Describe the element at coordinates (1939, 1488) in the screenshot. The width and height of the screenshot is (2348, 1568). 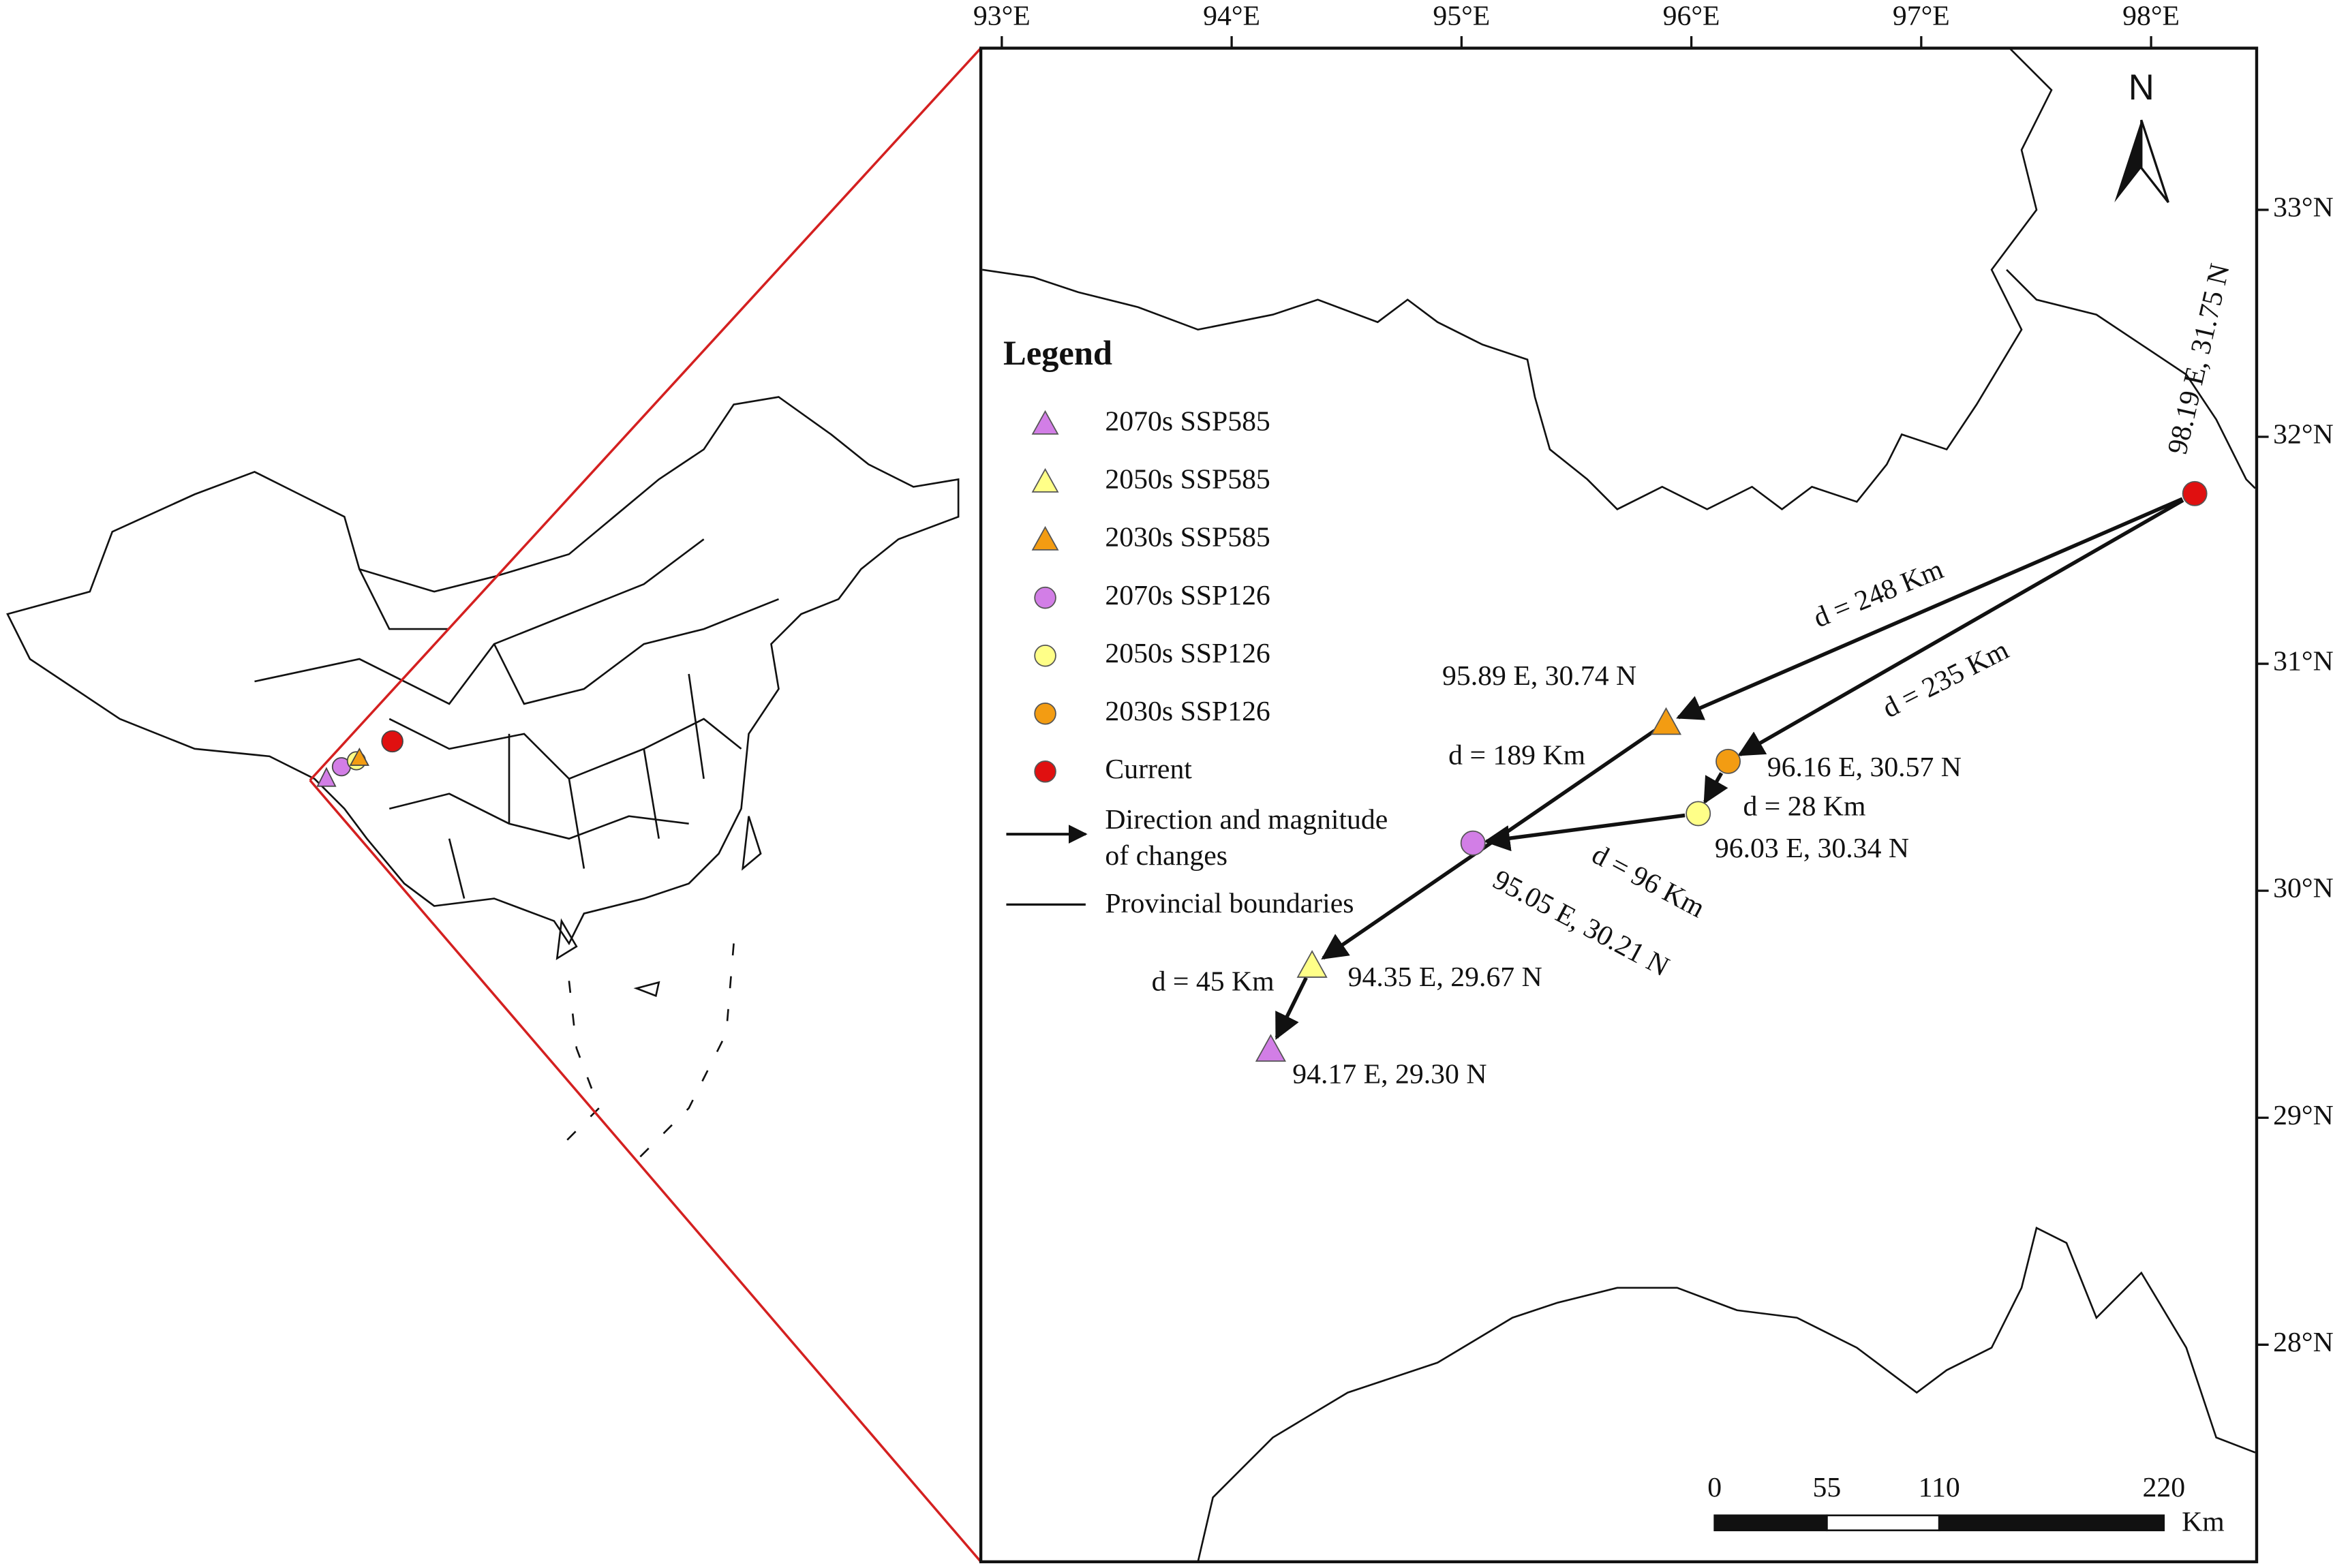
I see `scale-tick-label: 110` at that location.